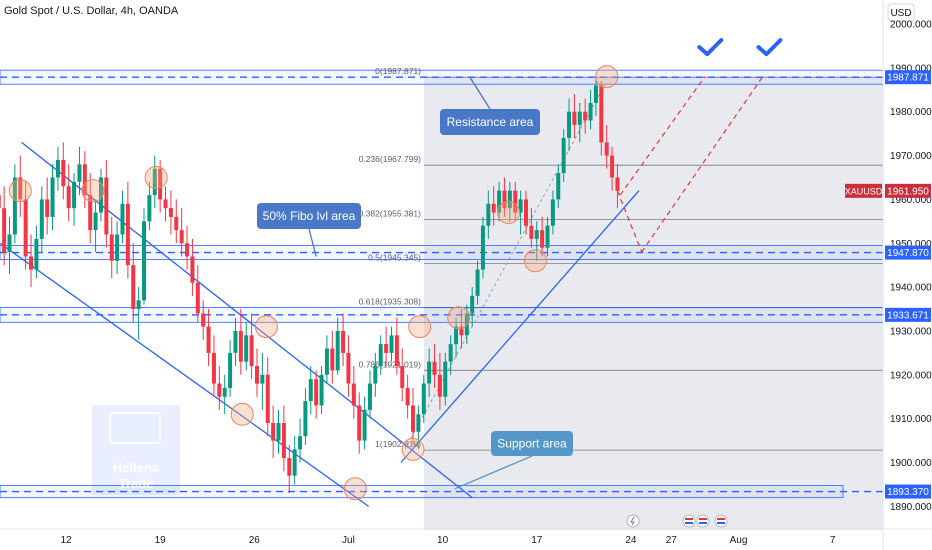 This screenshot has height=550, width=932. Describe the element at coordinates (136, 467) in the screenshot. I see `watermark-line-1: Hellena` at that location.